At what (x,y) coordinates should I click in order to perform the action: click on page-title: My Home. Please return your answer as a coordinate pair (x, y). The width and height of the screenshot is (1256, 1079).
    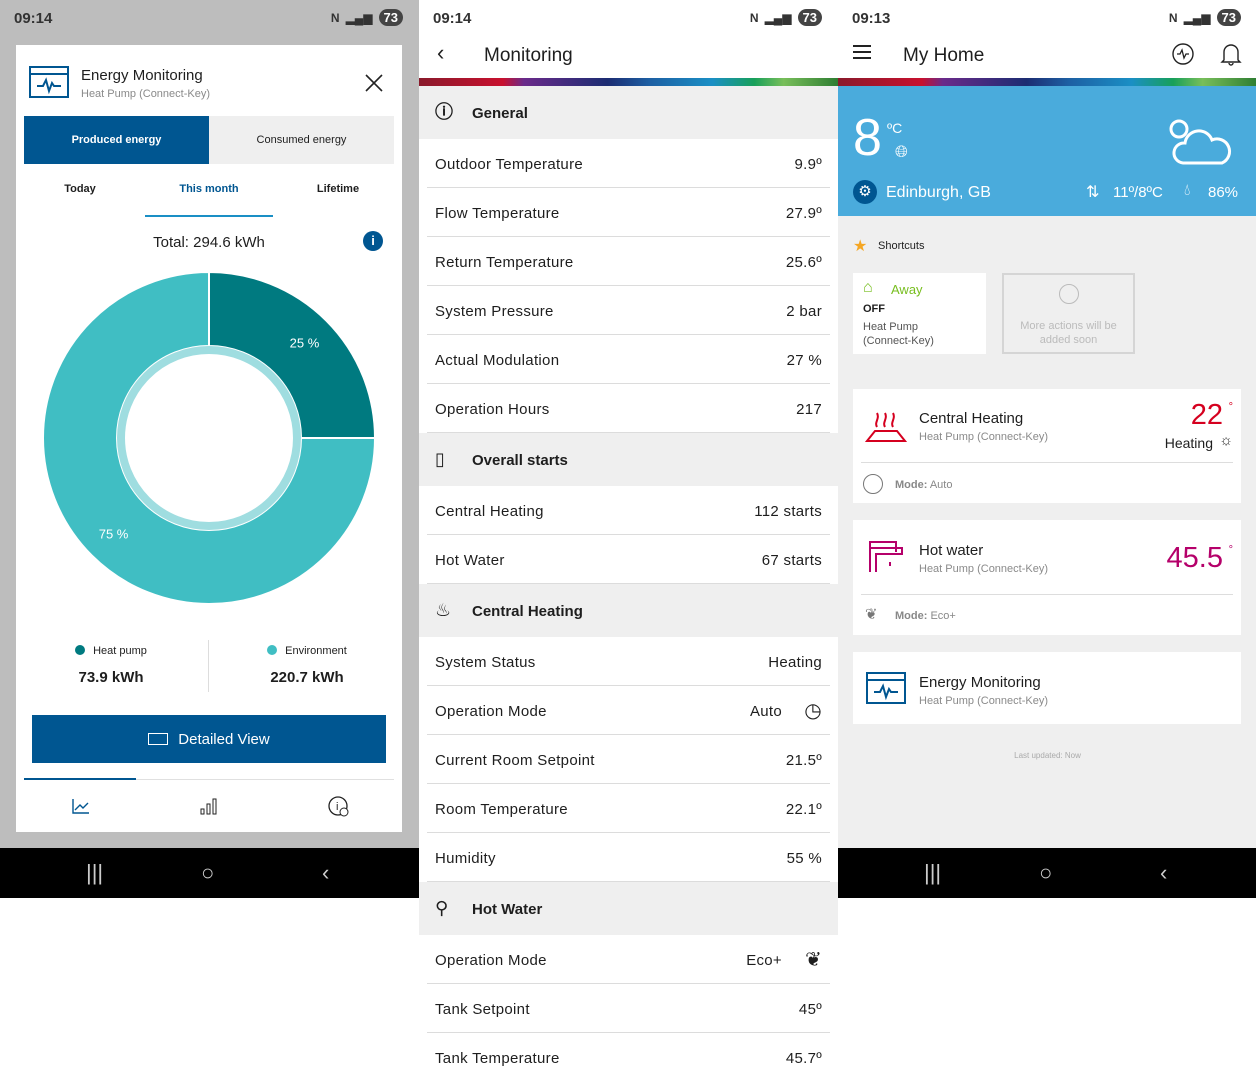
    Looking at the image, I should click on (944, 55).